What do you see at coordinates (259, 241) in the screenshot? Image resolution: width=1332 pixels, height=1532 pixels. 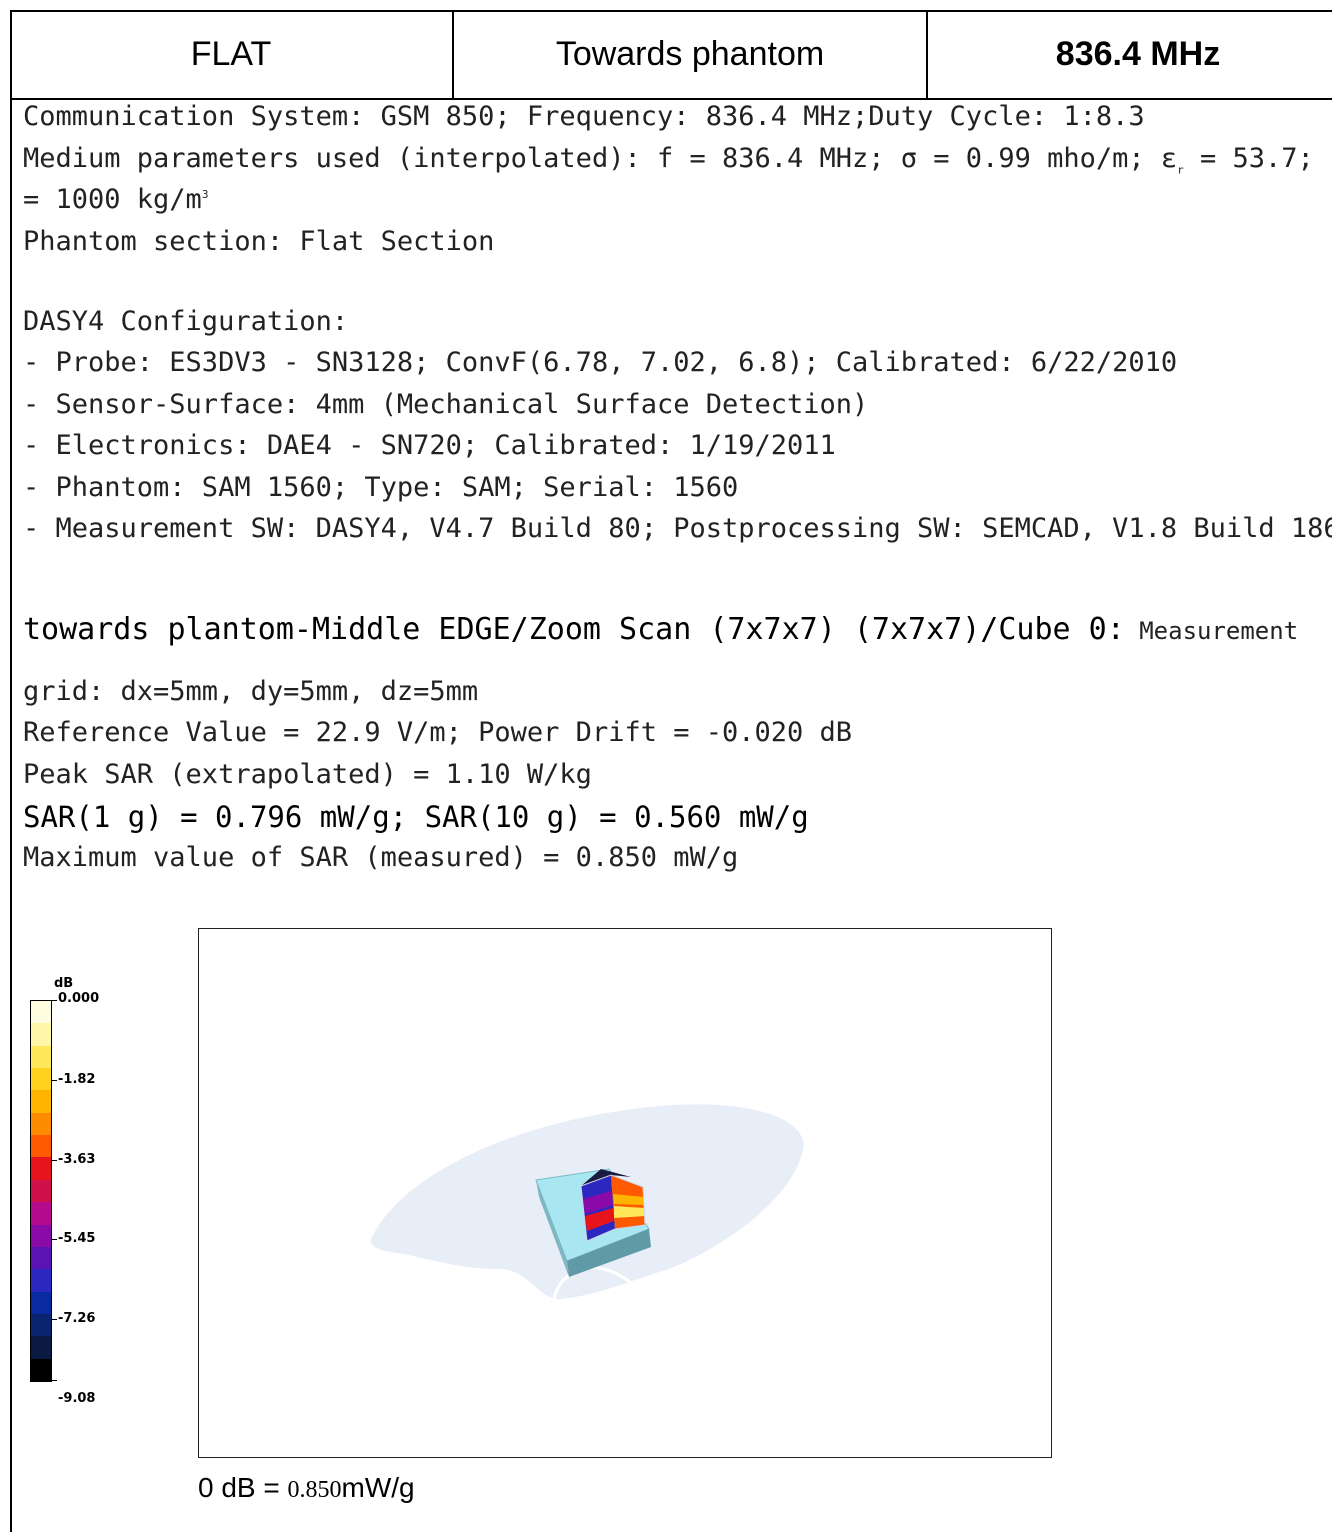 I see `phantom-section-line: Phantom section: Flat Section` at bounding box center [259, 241].